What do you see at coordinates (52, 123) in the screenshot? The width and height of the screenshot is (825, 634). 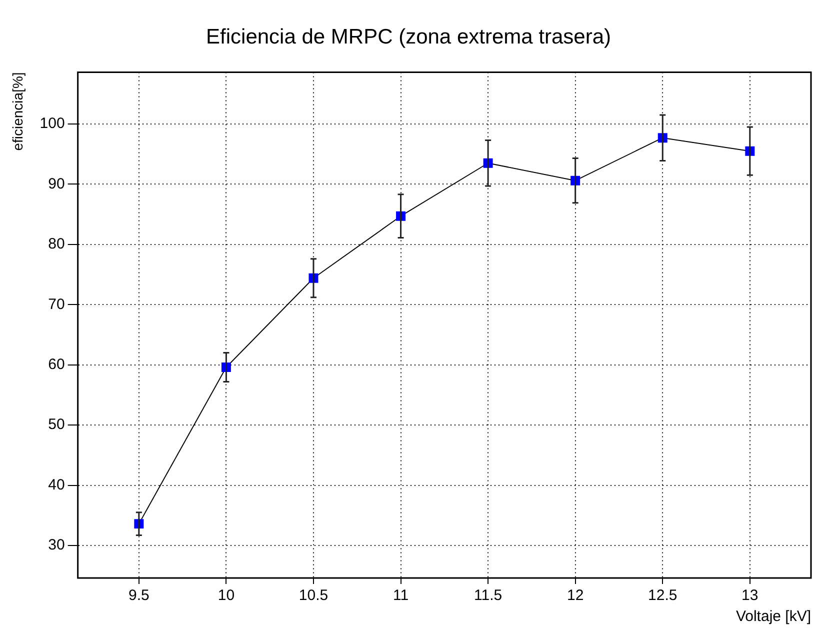 I see `y-tick-label: 100` at bounding box center [52, 123].